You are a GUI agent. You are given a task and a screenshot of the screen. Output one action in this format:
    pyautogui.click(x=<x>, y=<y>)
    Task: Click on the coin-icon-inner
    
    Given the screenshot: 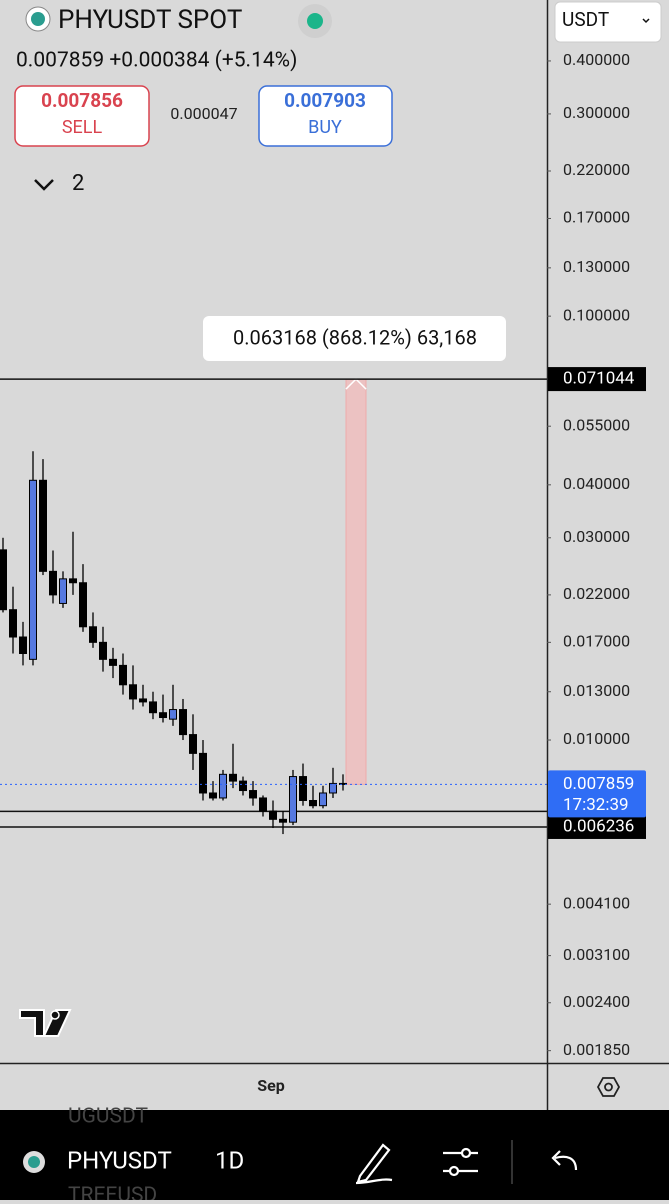 What is the action you would take?
    pyautogui.click(x=38, y=19)
    